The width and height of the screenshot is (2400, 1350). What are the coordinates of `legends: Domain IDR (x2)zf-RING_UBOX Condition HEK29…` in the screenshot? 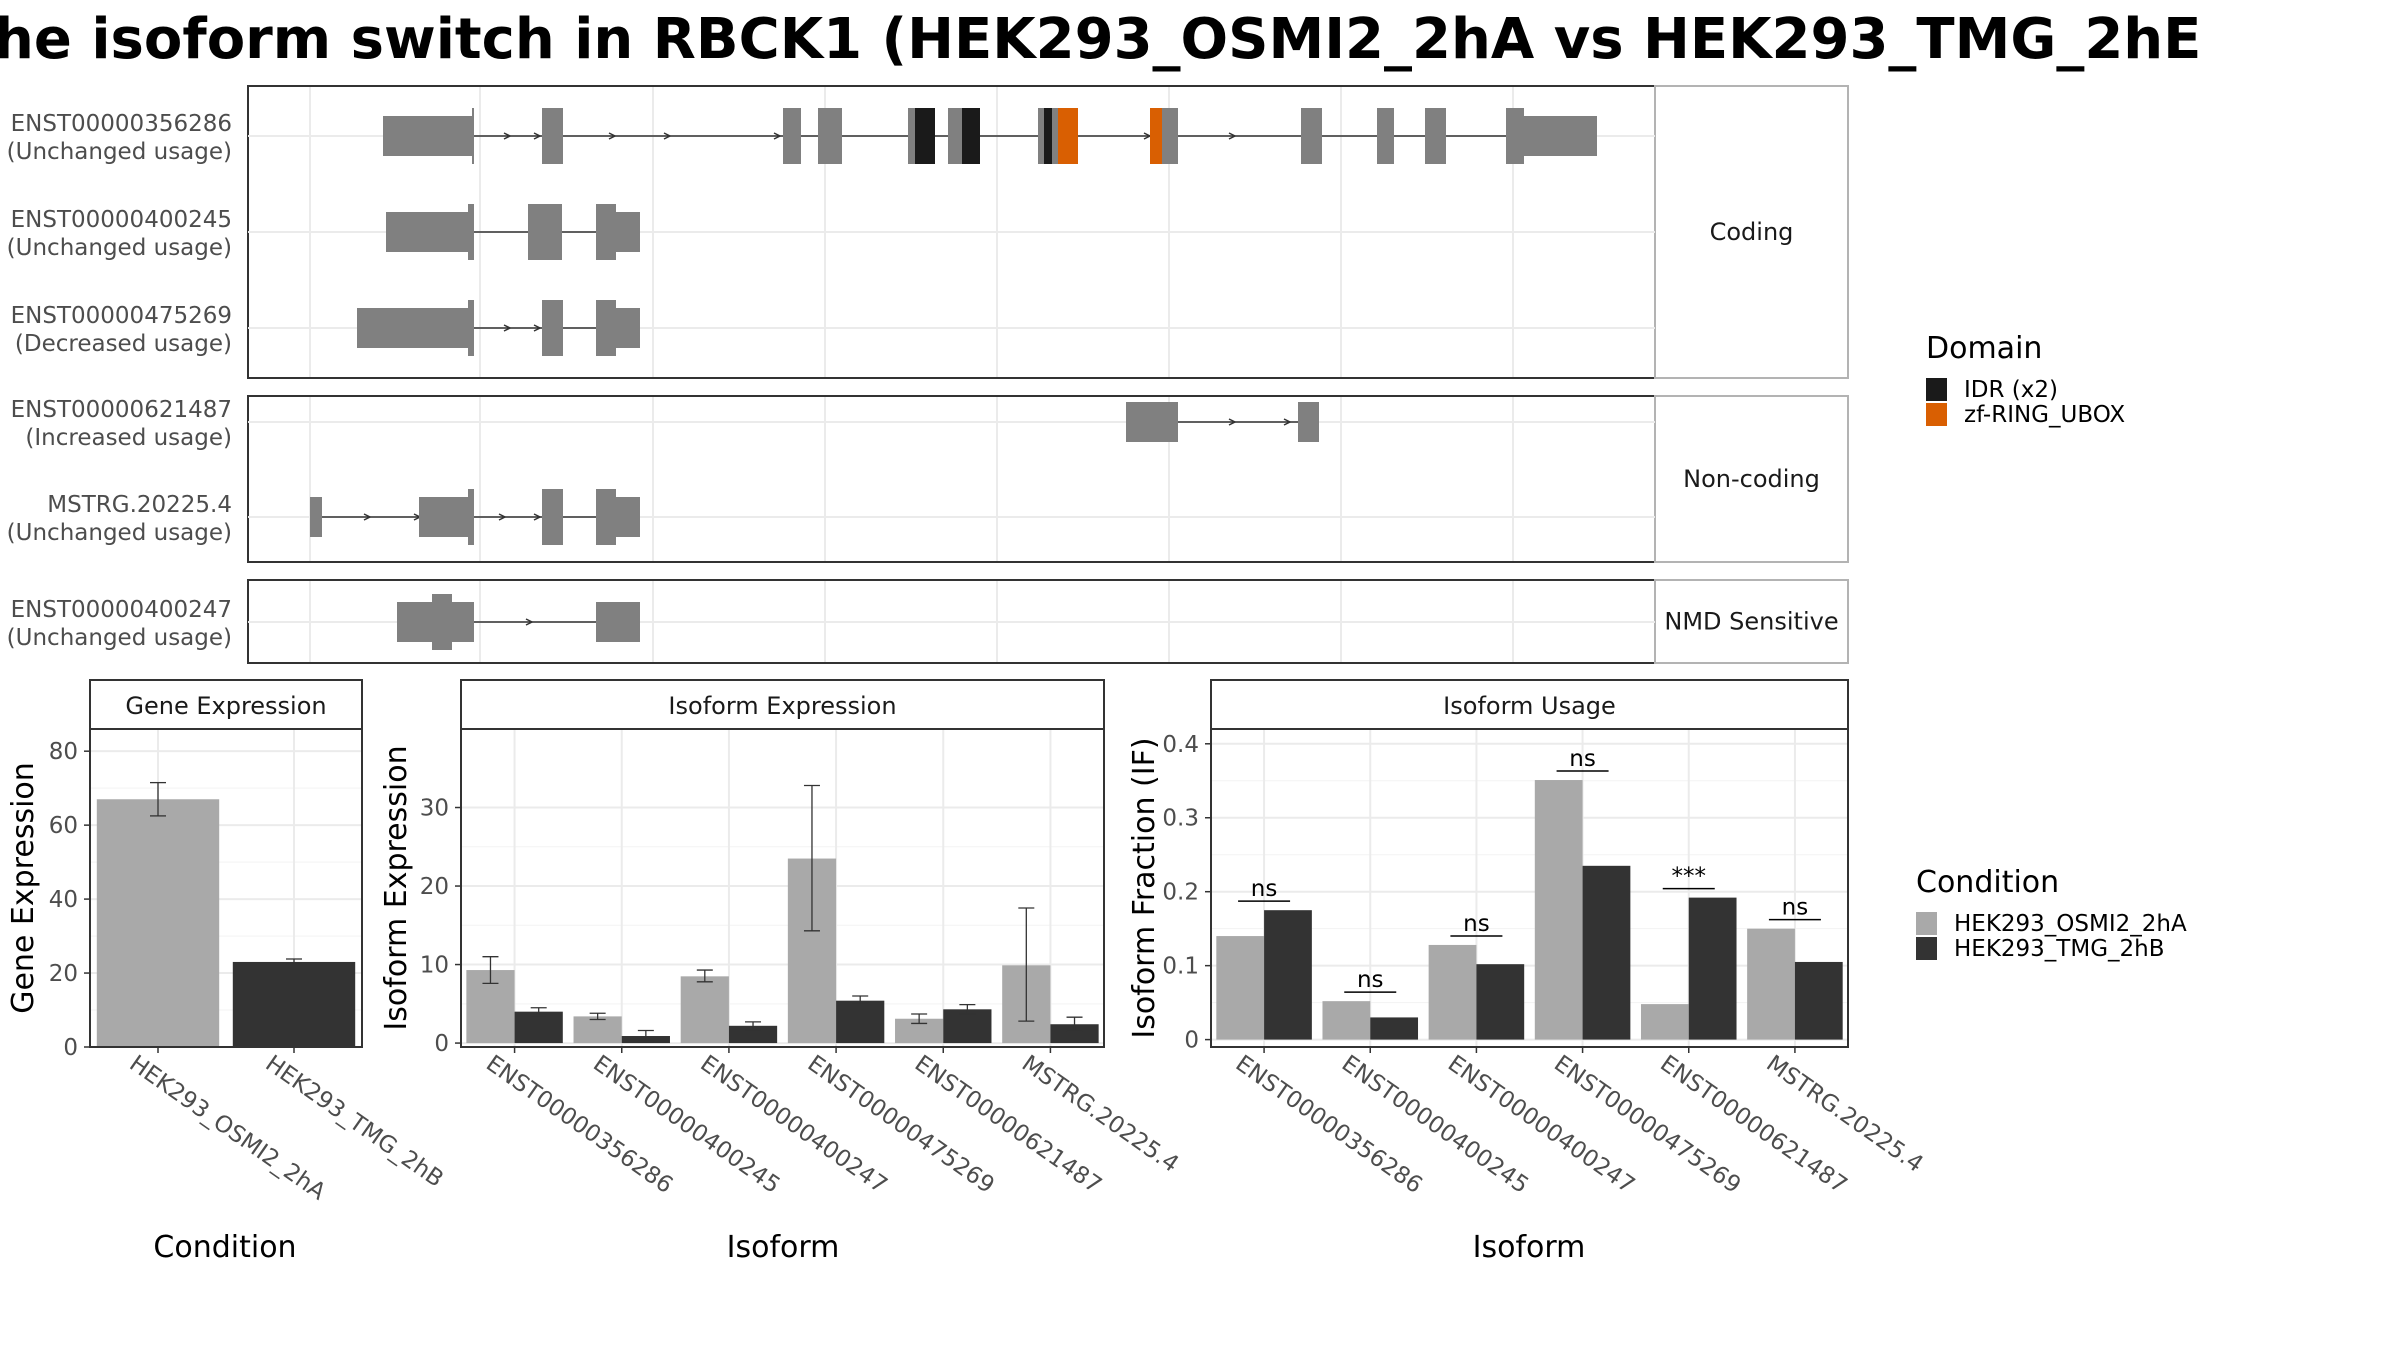 It's located at (2051, 646).